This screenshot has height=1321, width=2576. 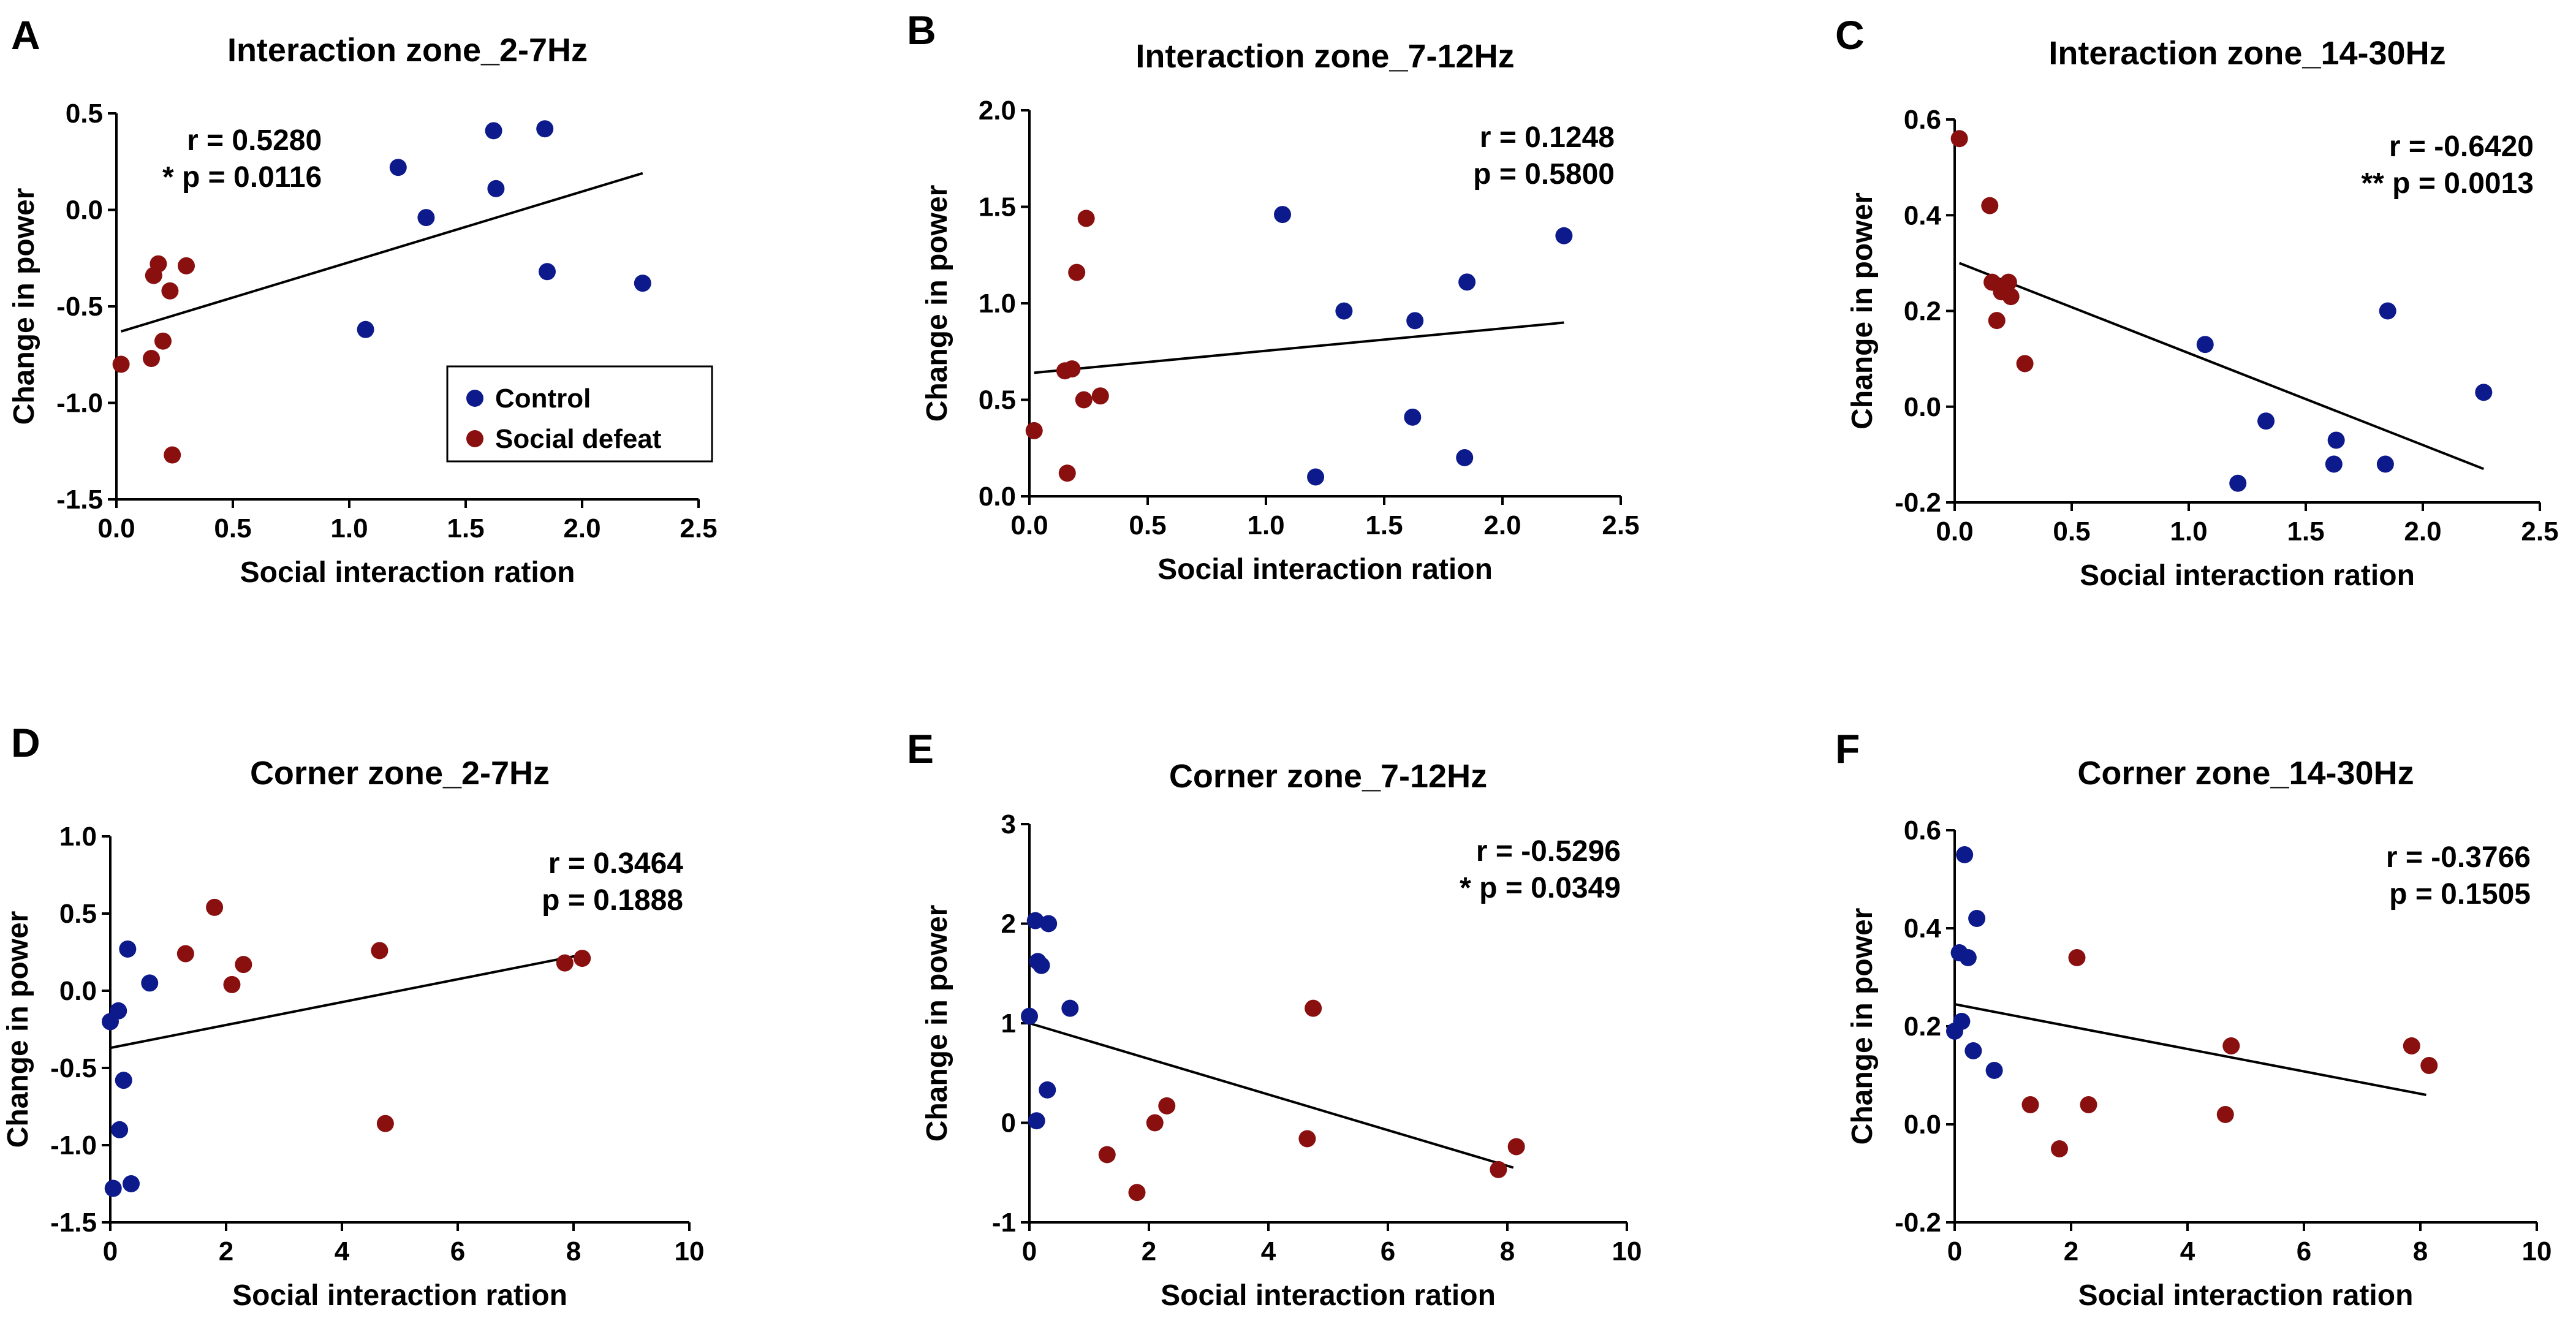 What do you see at coordinates (73, 1145) in the screenshot?
I see `y-tick-label: -1.0` at bounding box center [73, 1145].